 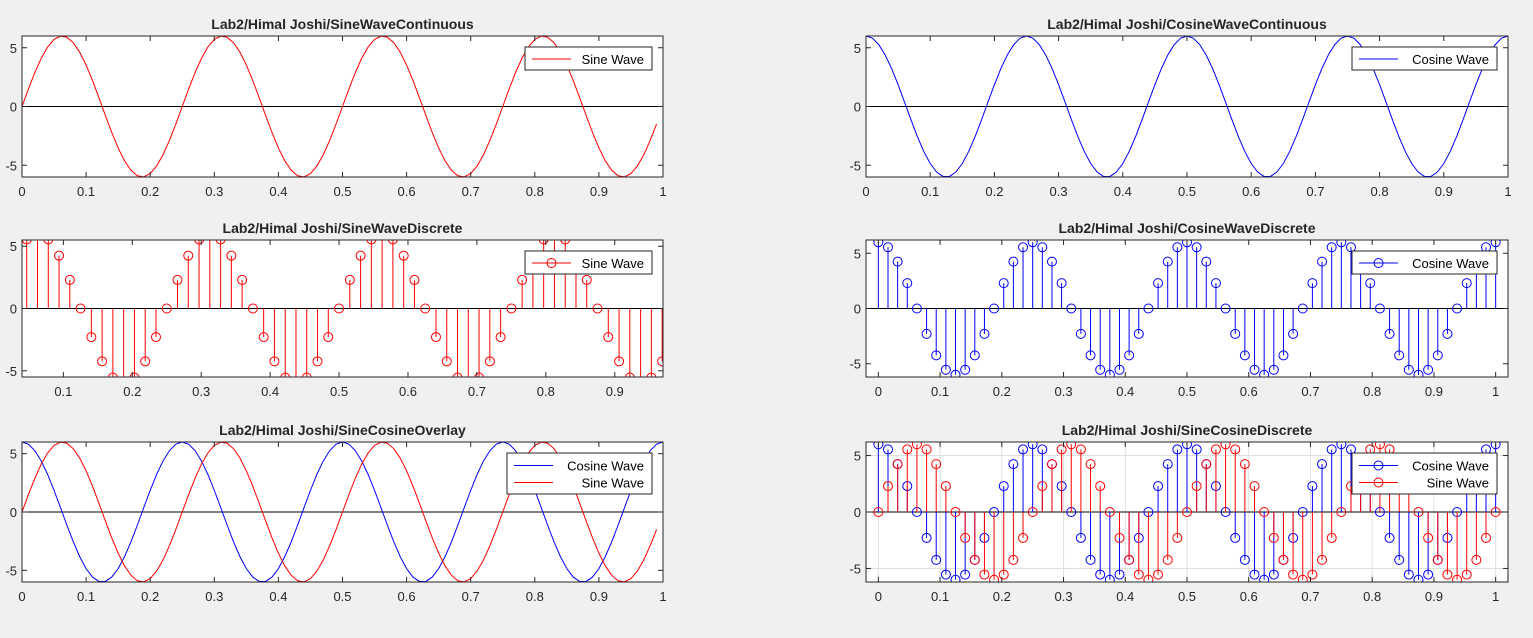 I want to click on legend-marker-cosine-wave, so click(x=1378, y=263).